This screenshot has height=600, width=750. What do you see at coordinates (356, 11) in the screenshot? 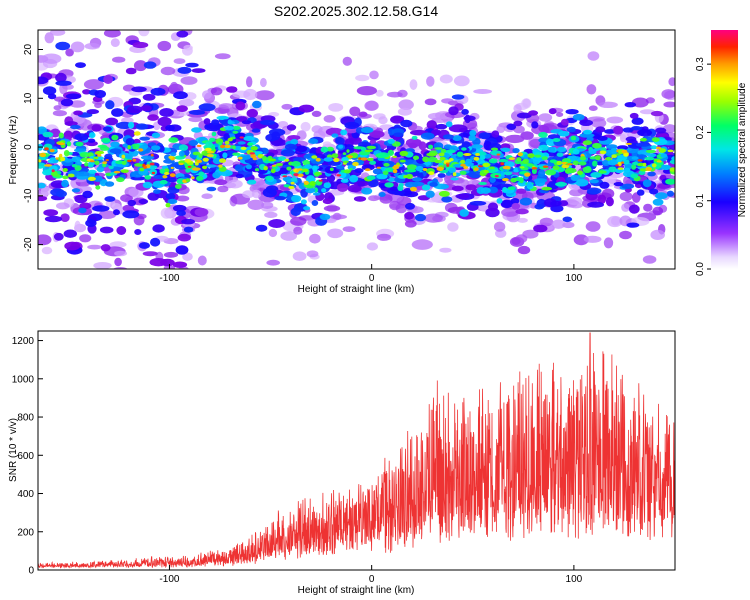
I see `figure-title: S202.2025.302.12.58.G14` at bounding box center [356, 11].